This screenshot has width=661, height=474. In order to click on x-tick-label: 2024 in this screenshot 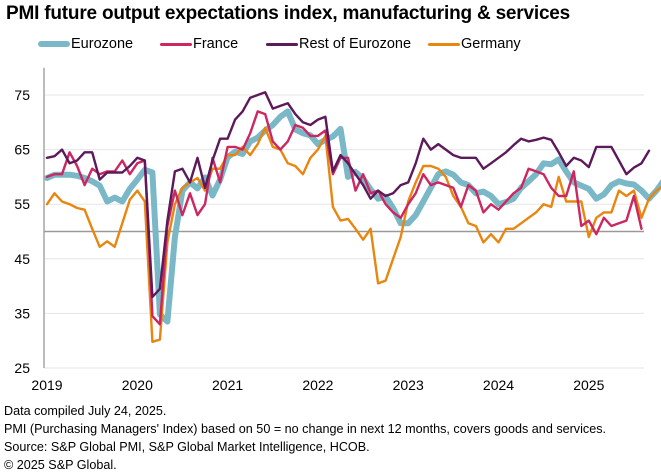, I will do `click(498, 385)`.